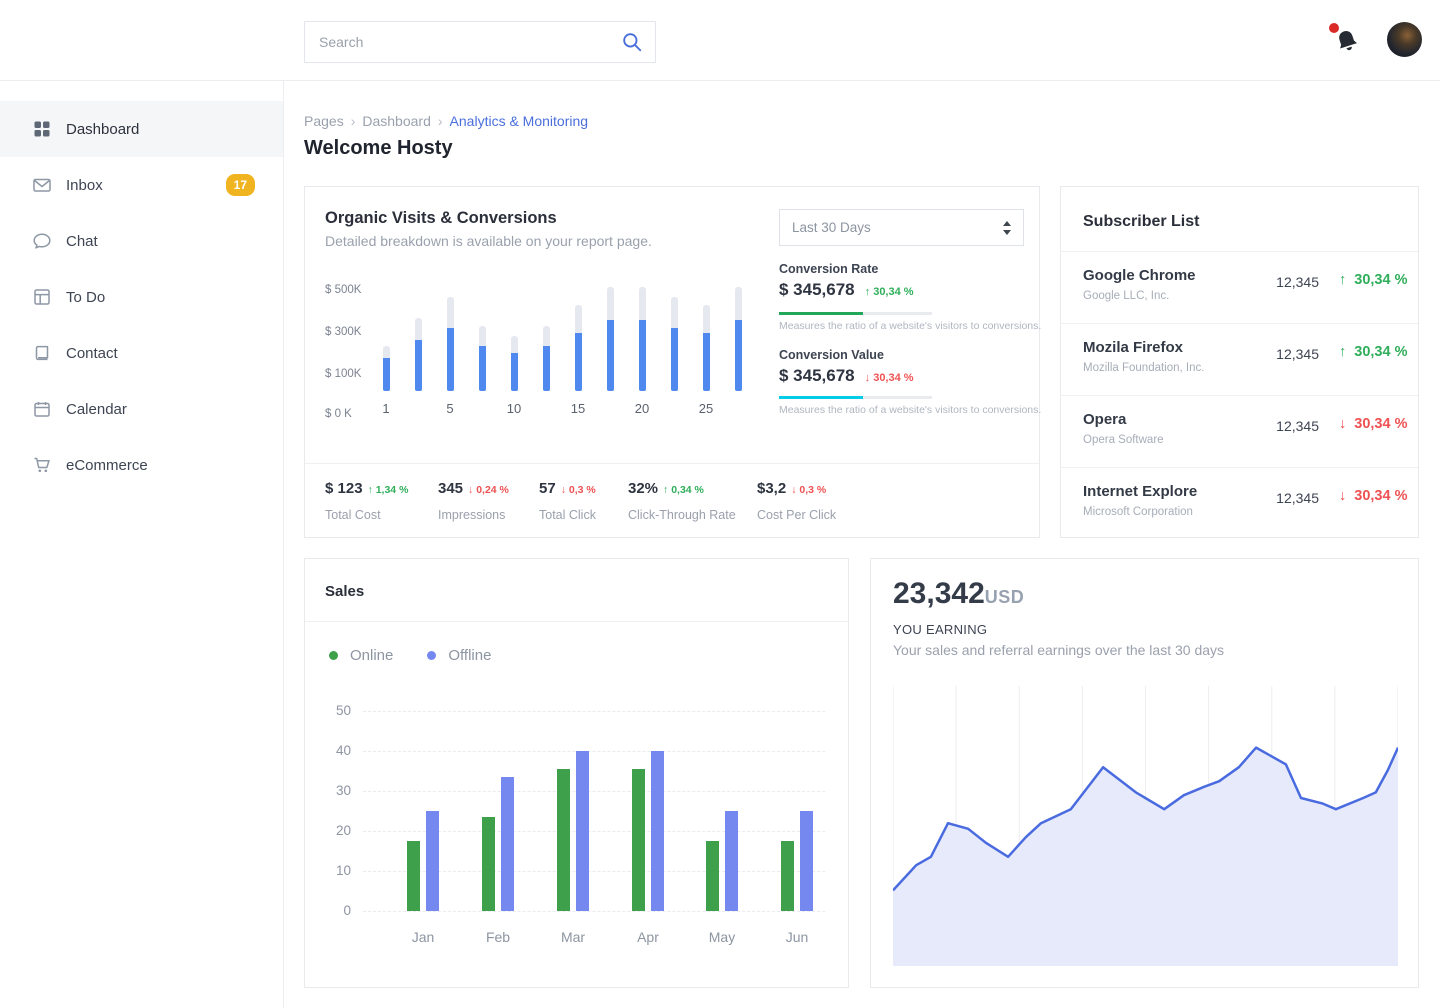 Image resolution: width=1440 pixels, height=1008 pixels. What do you see at coordinates (343, 830) in the screenshot?
I see `y-tick-label: 20` at bounding box center [343, 830].